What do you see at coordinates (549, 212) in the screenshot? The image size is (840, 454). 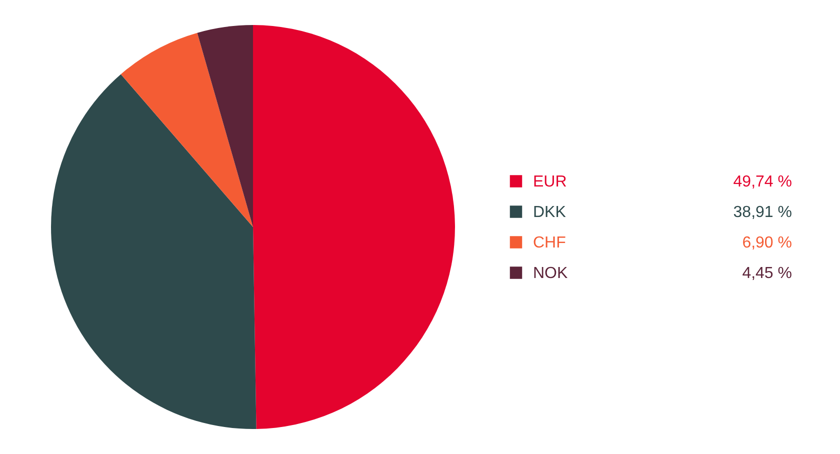 I see `legend-label: DKK` at bounding box center [549, 212].